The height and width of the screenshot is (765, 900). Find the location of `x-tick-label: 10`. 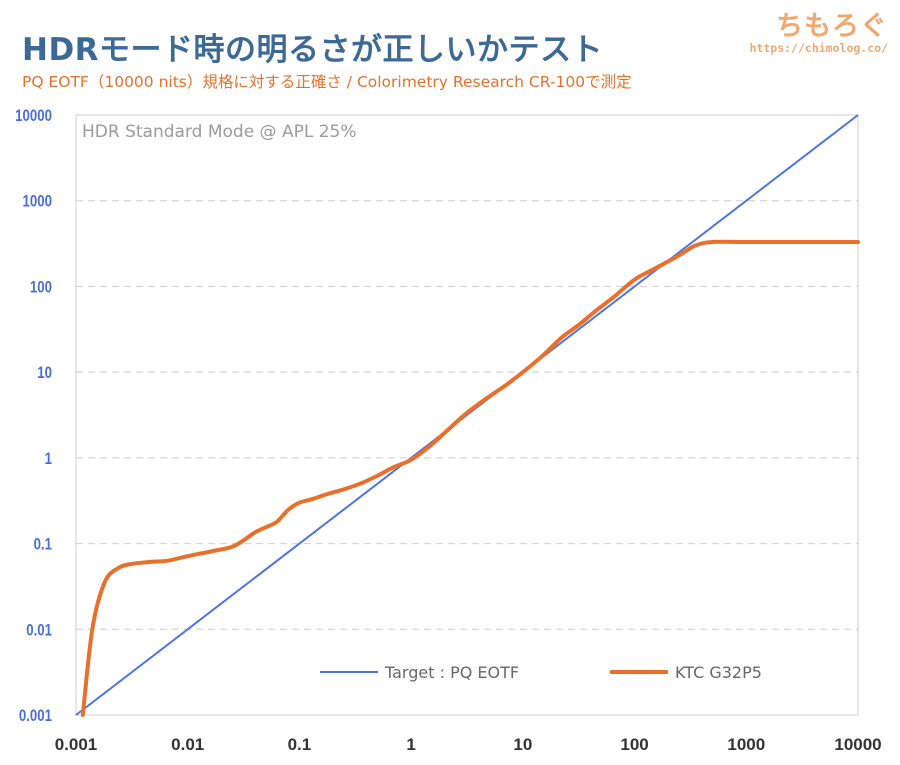

x-tick-label: 10 is located at coordinates (522, 744).